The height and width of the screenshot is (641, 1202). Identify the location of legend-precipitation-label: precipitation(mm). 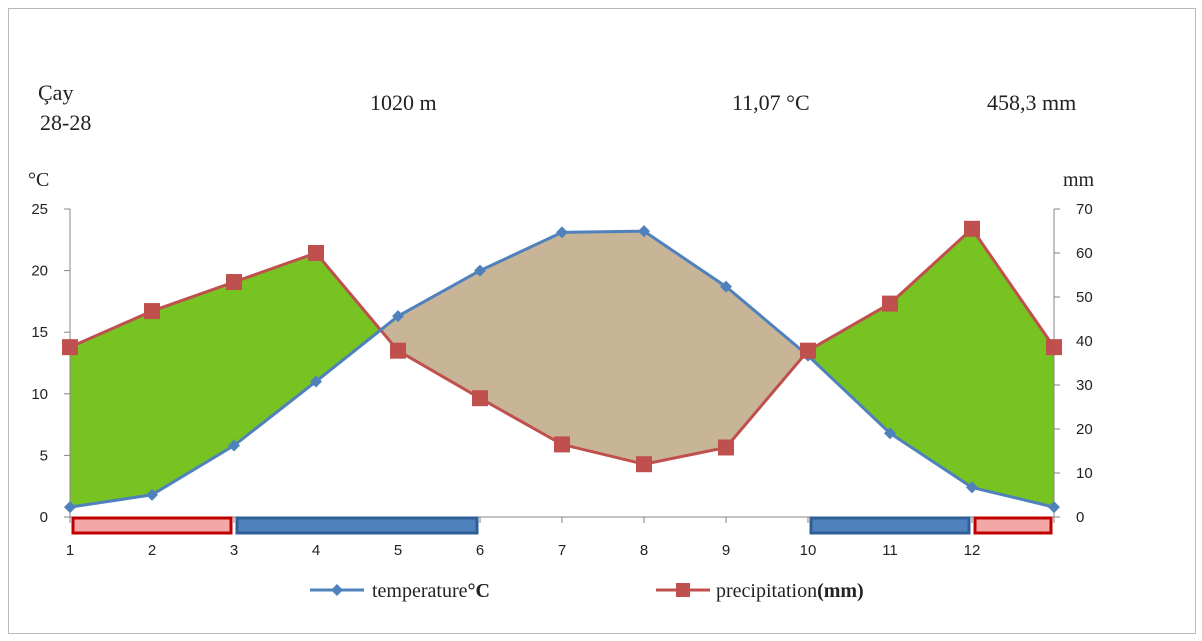
(790, 591).